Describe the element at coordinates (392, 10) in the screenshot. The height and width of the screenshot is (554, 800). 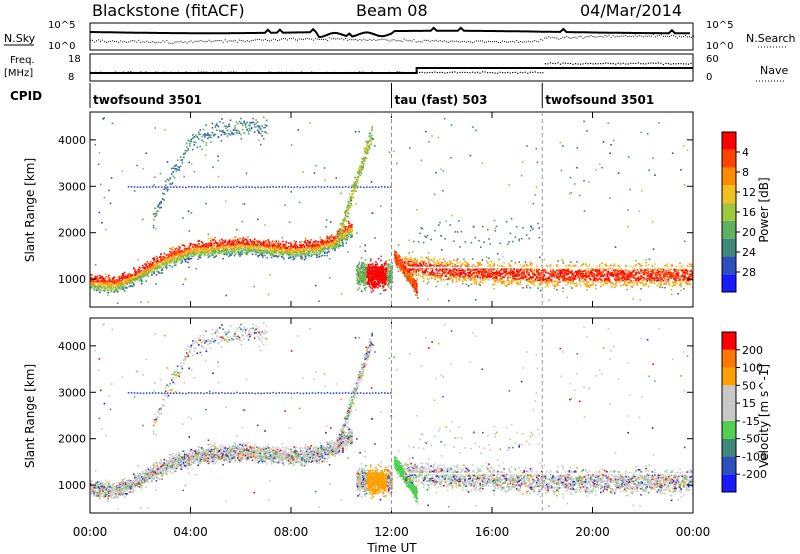
I see `beam-label: Beam 08` at that location.